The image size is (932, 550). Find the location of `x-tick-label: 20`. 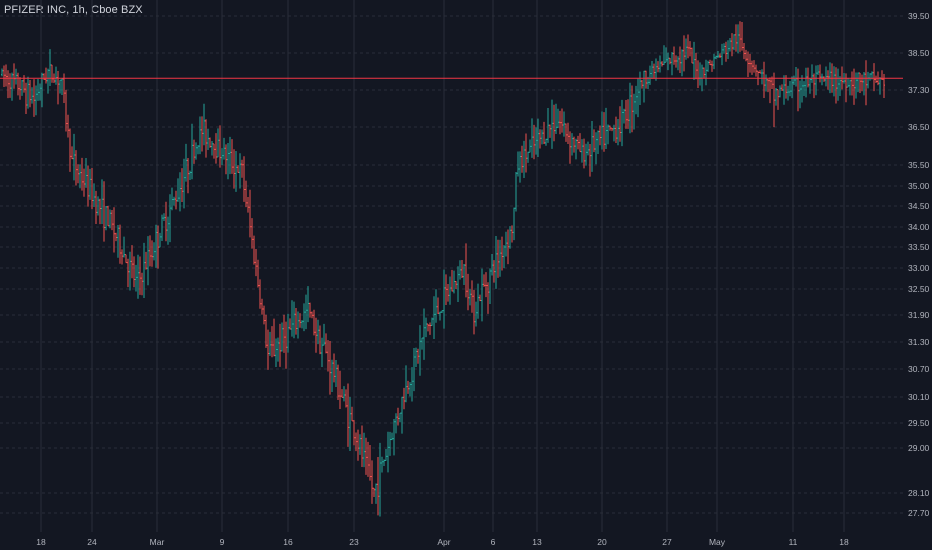

x-tick-label: 20 is located at coordinates (602, 542).